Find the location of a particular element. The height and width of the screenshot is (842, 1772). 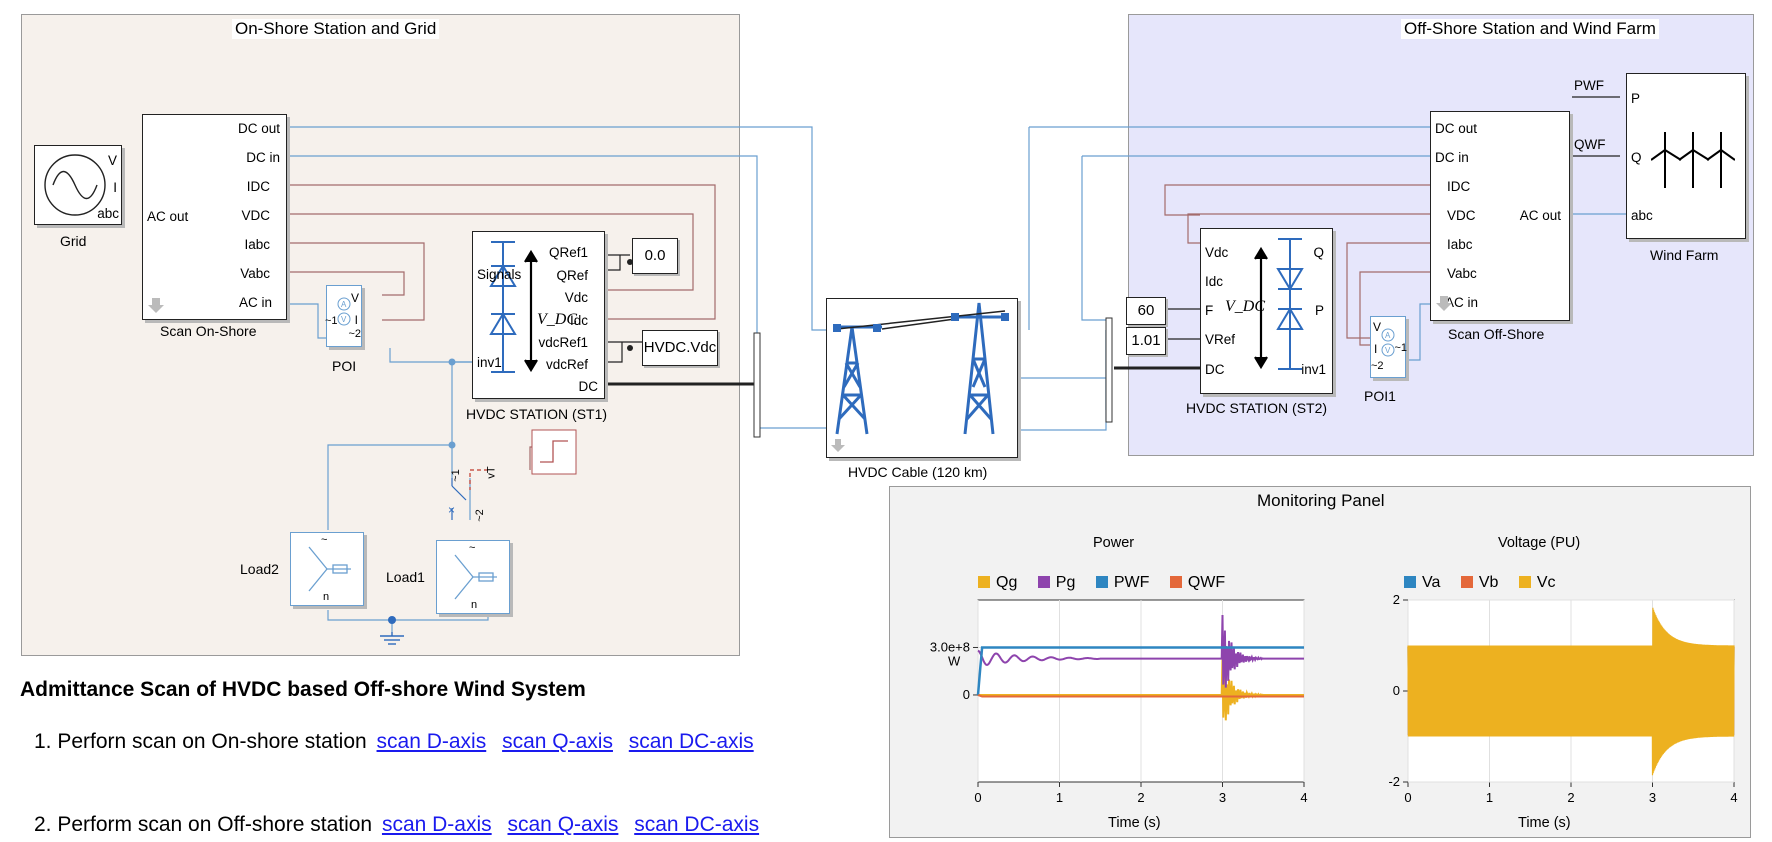

offshore-area-title: Off-Shore Station and Wind Farm is located at coordinates (1530, 29).